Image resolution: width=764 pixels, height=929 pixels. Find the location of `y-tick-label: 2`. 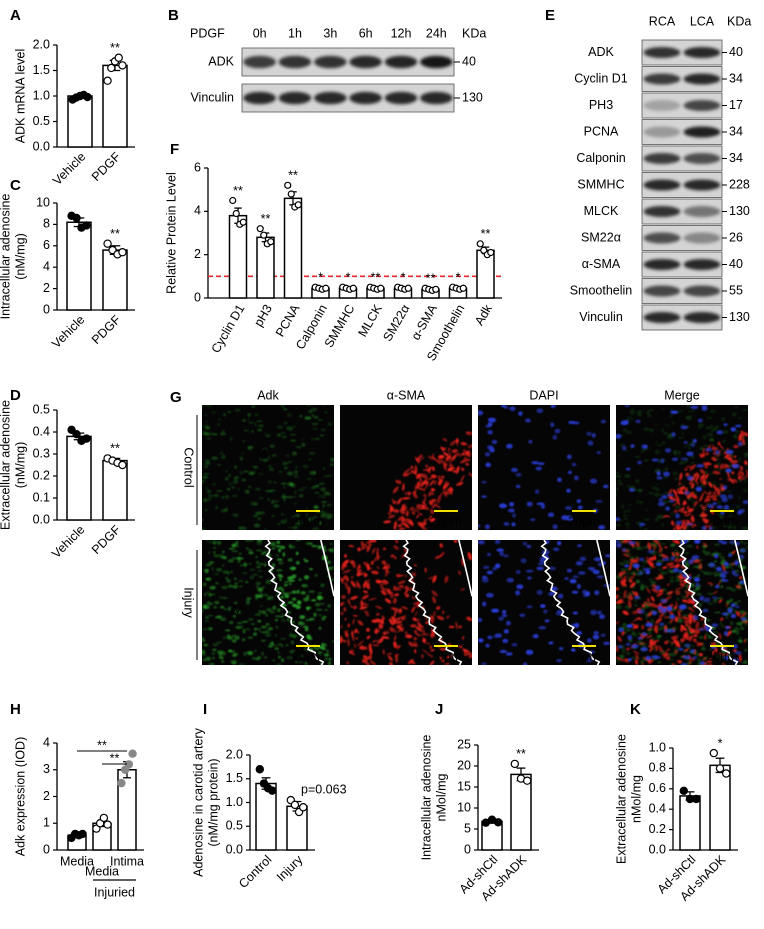

y-tick-label: 2 is located at coordinates (197, 254).